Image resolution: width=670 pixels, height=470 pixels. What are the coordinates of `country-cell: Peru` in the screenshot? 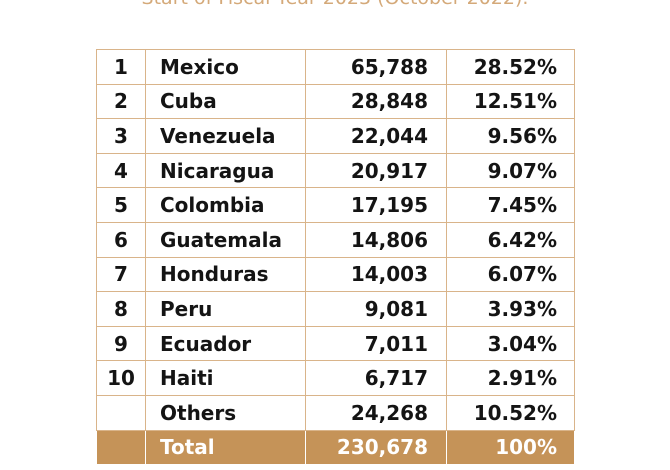 It's located at (225, 309).